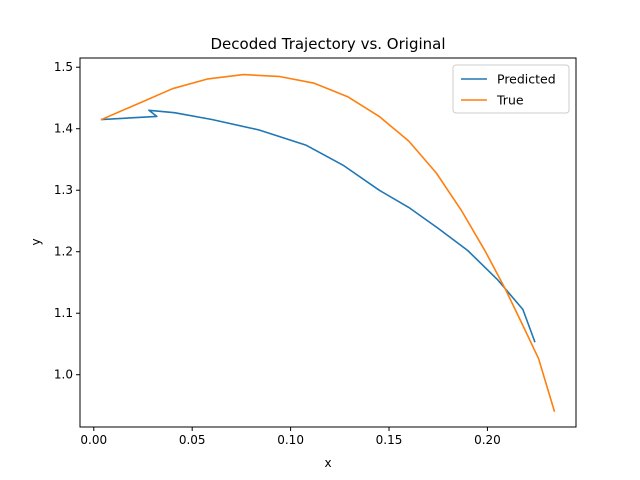 This screenshot has height=480, width=640. I want to click on y-tick-label: 1.5, so click(63, 67).